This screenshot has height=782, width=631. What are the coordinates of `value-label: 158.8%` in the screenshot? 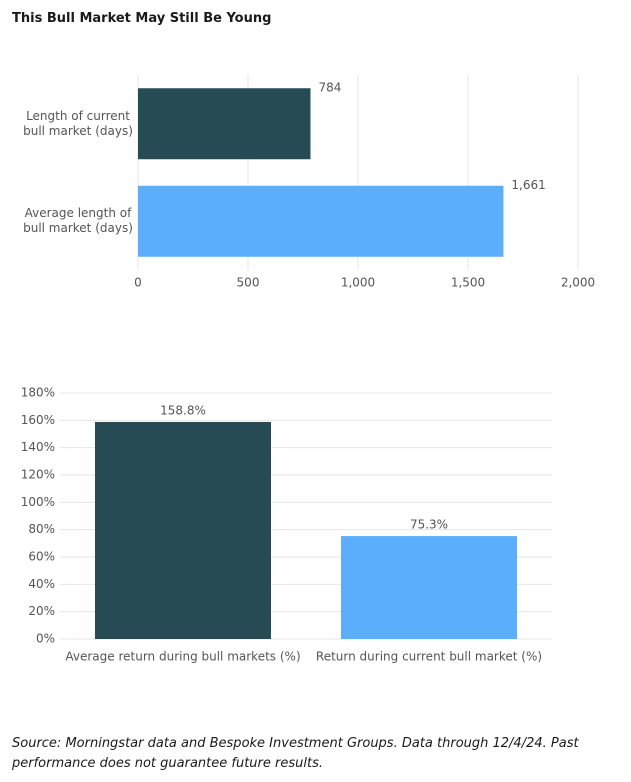 It's located at (183, 410).